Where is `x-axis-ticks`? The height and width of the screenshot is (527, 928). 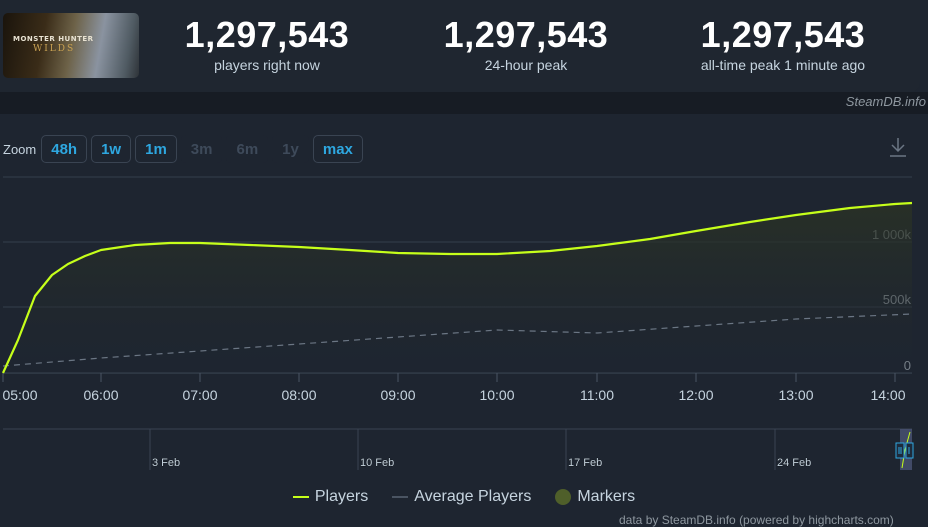 x-axis-ticks is located at coordinates (449, 377).